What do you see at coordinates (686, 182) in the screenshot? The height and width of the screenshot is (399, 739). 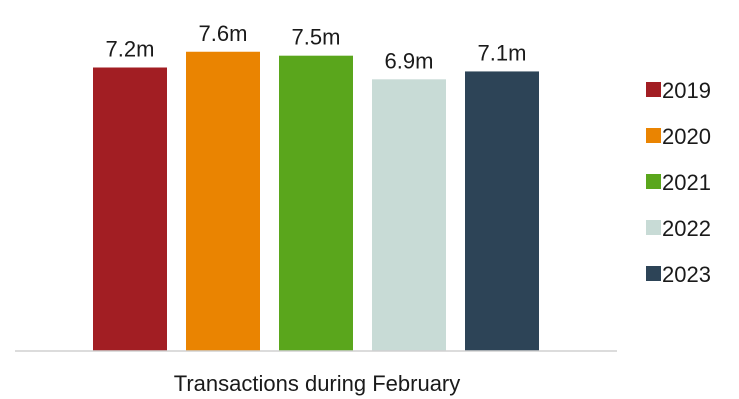 I see `legend-label-2021: 2021` at bounding box center [686, 182].